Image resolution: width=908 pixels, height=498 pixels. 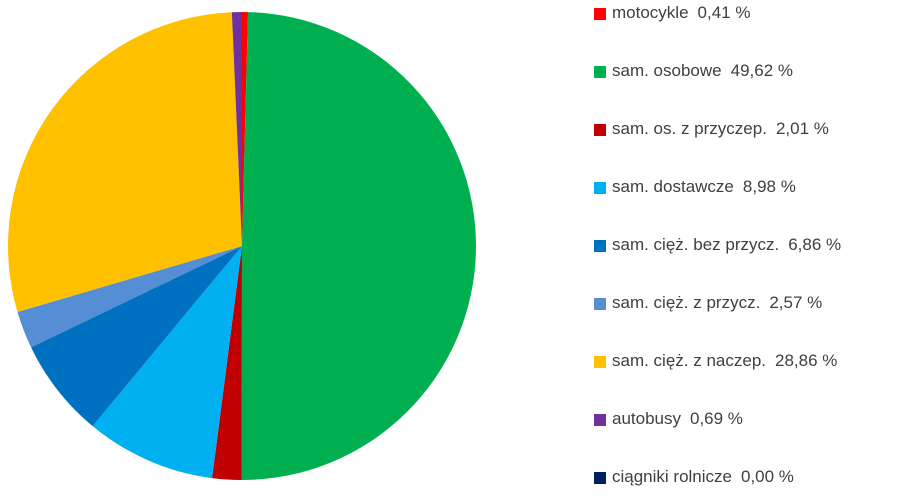 What do you see at coordinates (814, 244) in the screenshot?
I see `legend-value: 6,86 %` at bounding box center [814, 244].